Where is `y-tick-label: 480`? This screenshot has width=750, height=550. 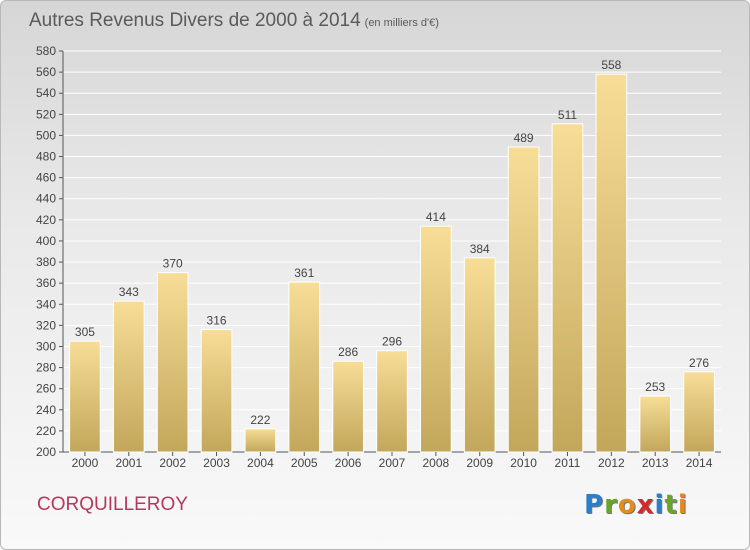
y-tick-label: 480 is located at coordinates (46, 157).